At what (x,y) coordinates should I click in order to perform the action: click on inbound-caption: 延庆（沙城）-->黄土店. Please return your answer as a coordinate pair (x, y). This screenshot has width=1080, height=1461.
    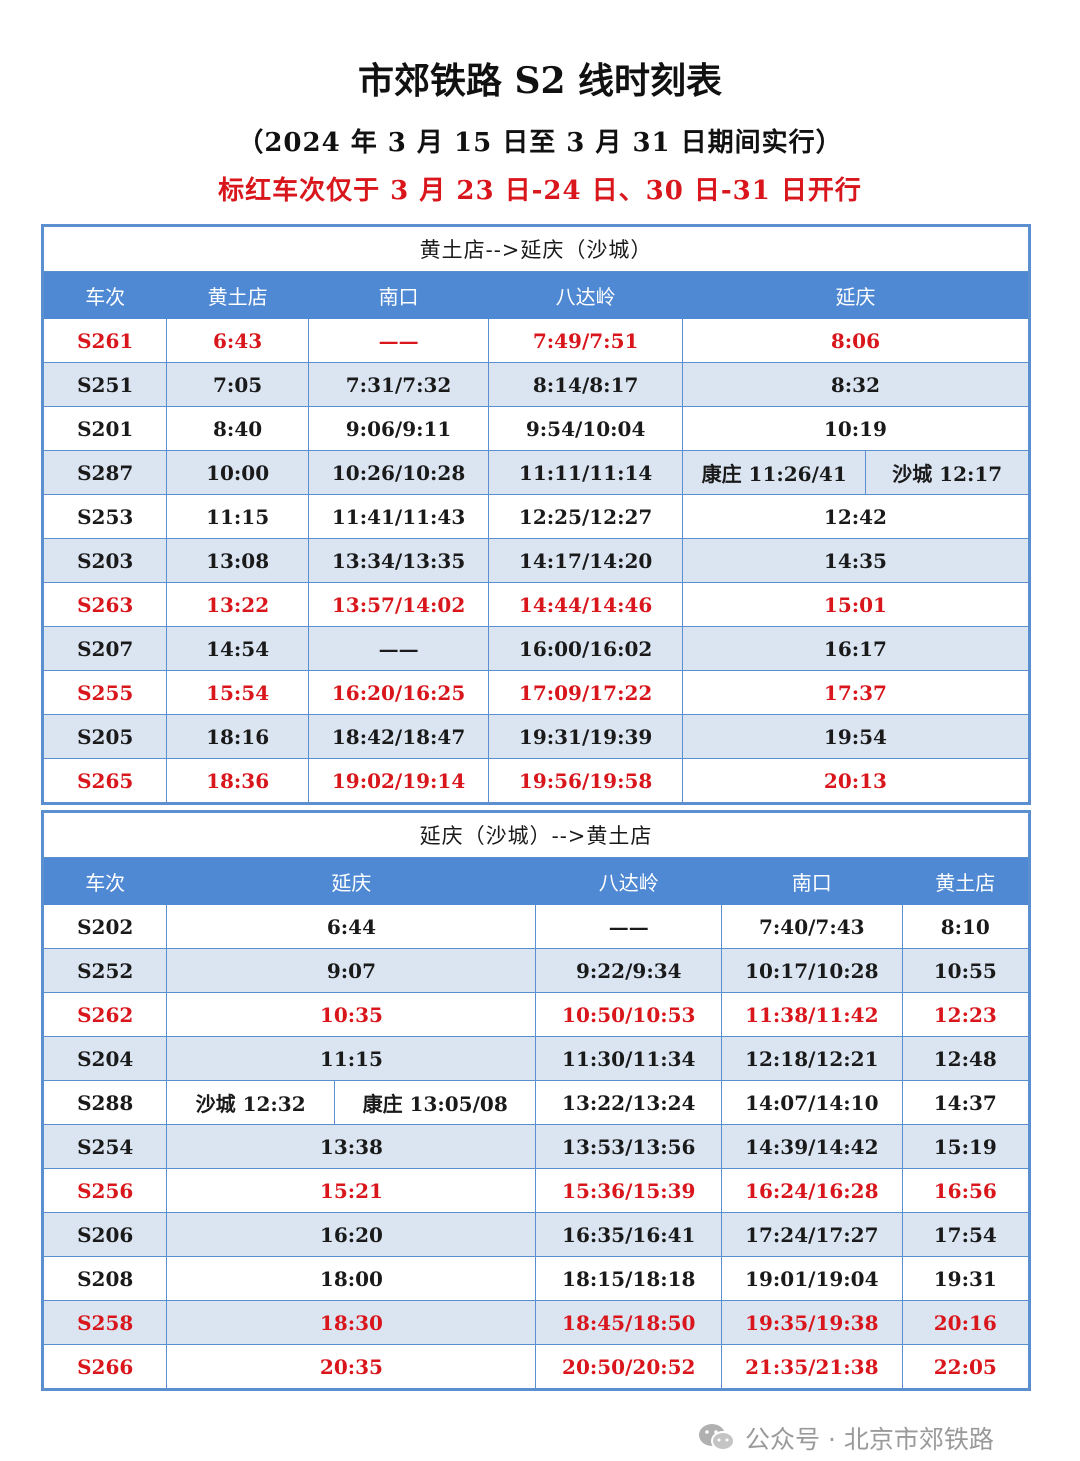
    Looking at the image, I should click on (536, 834).